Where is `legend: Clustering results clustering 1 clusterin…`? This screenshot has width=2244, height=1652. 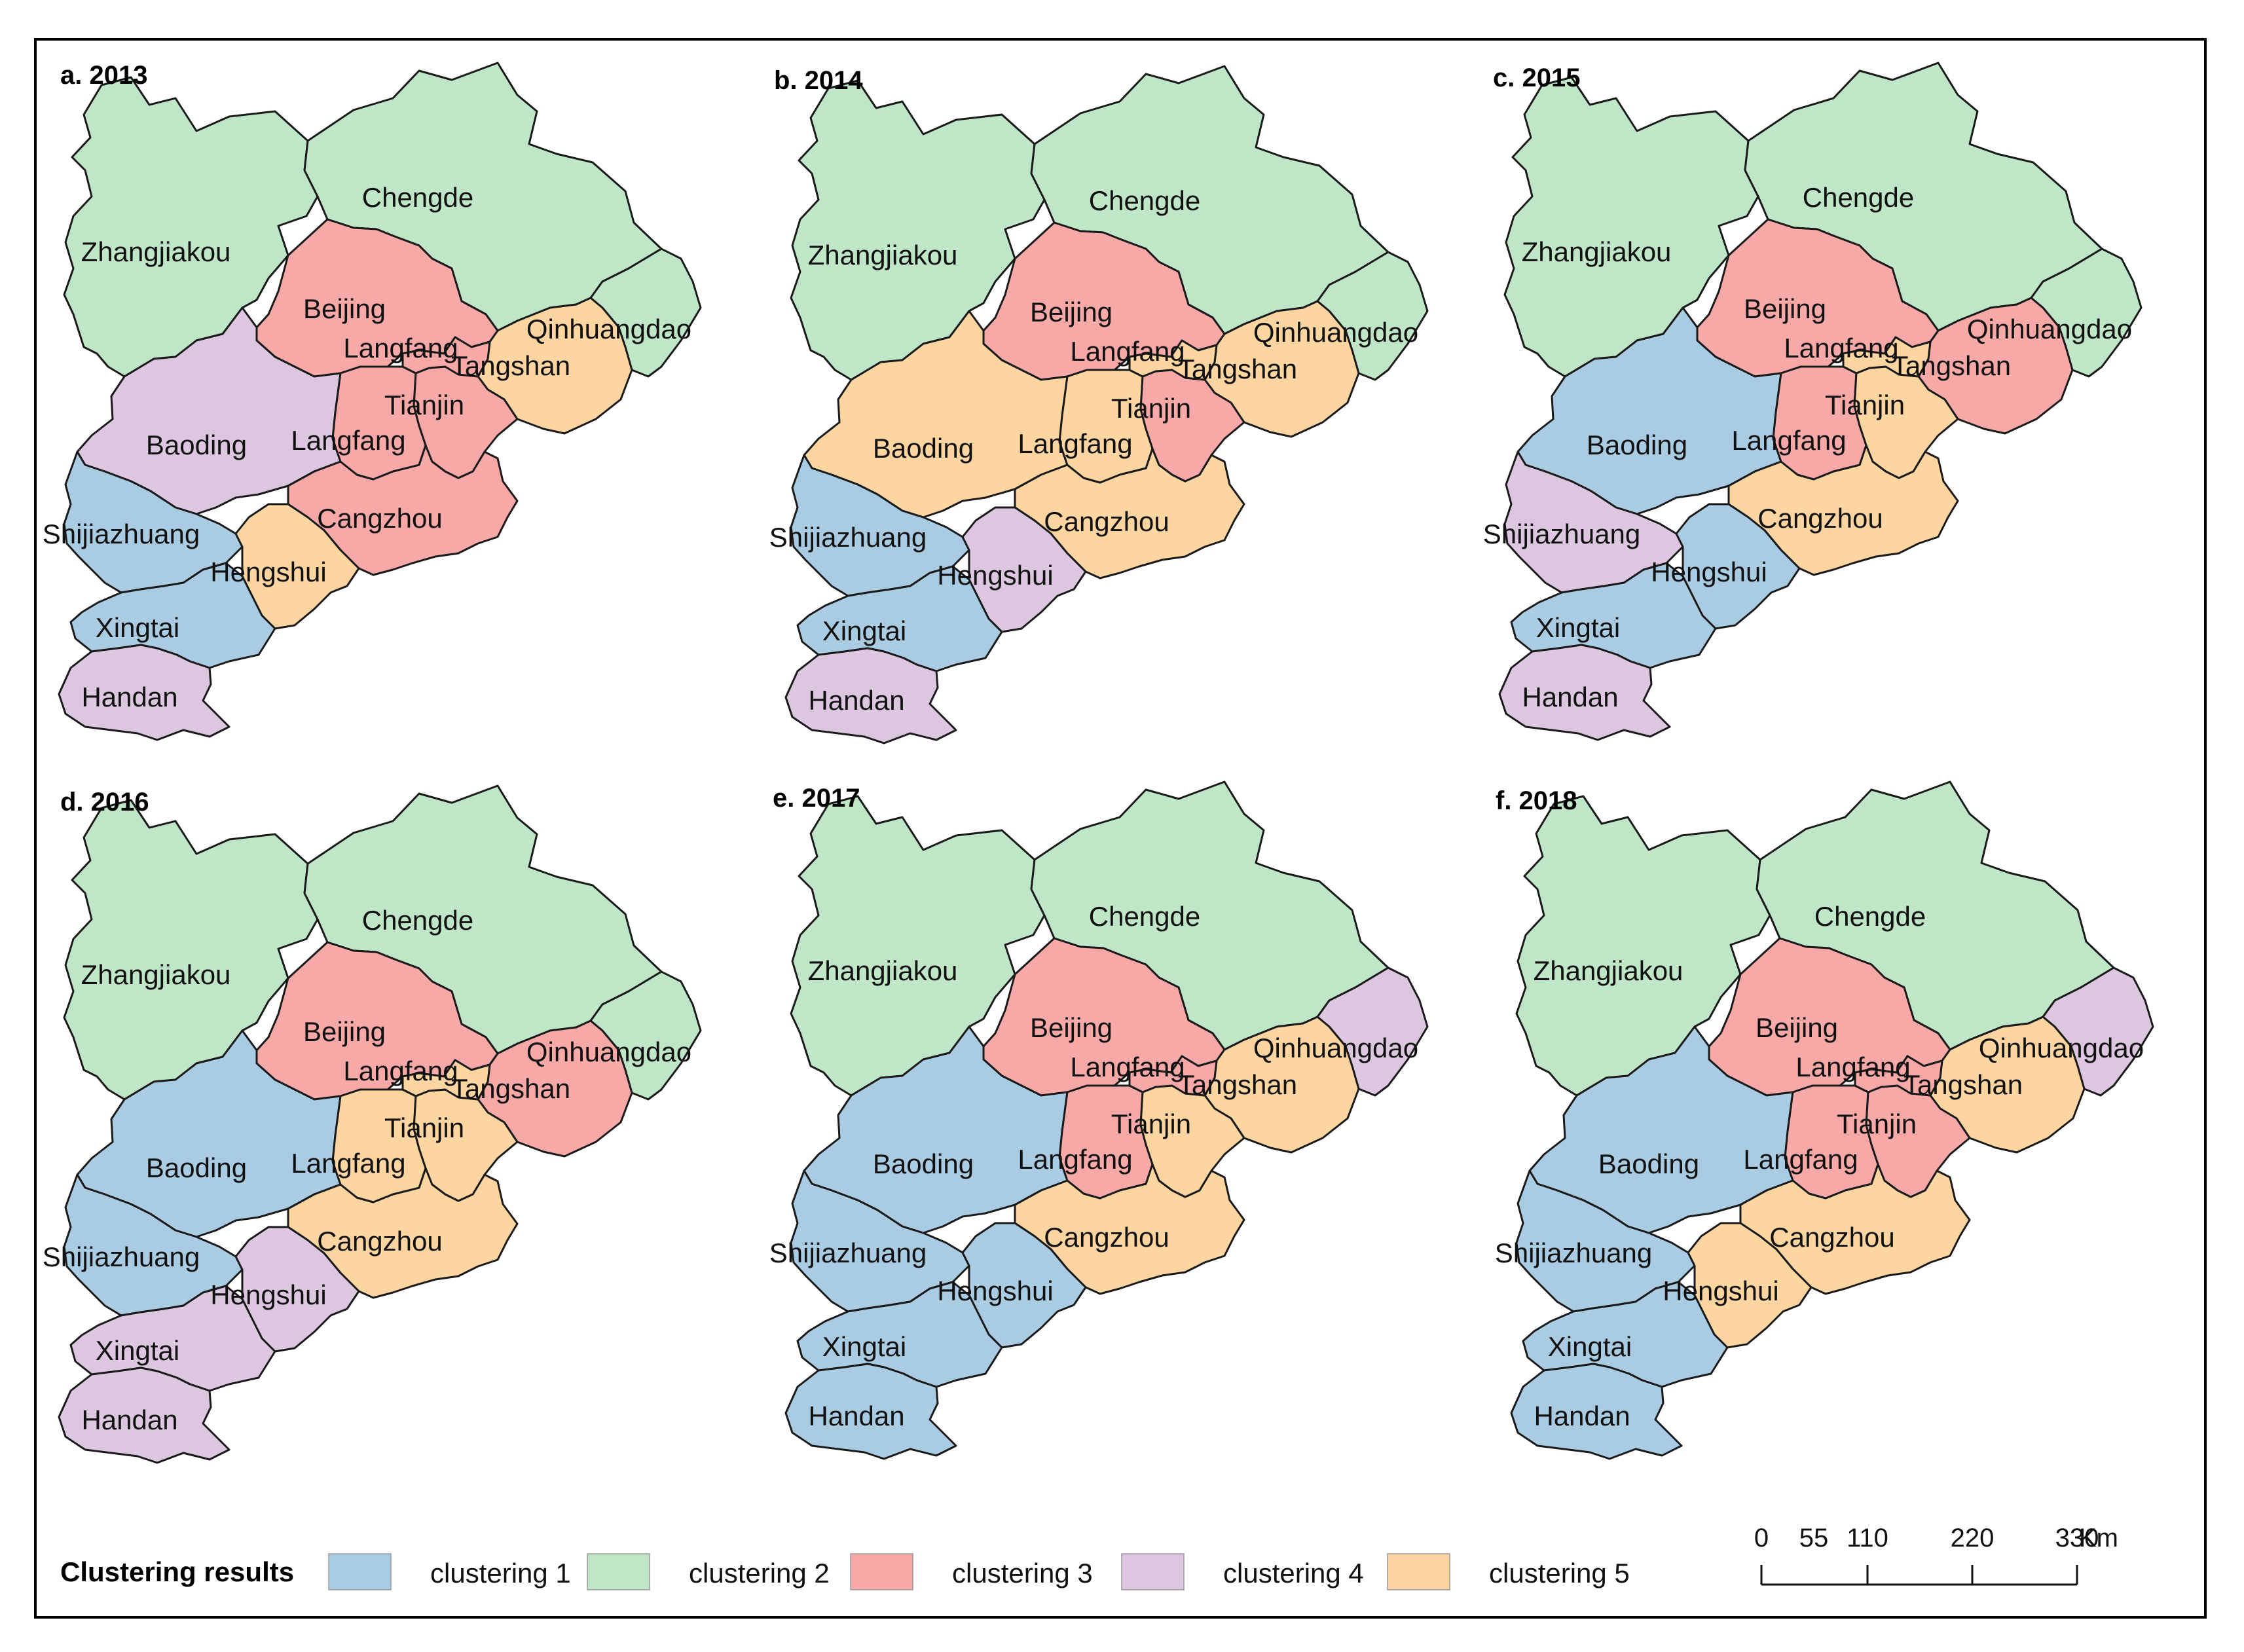
legend: Clustering results clustering 1 clusterin… is located at coordinates (845, 1571).